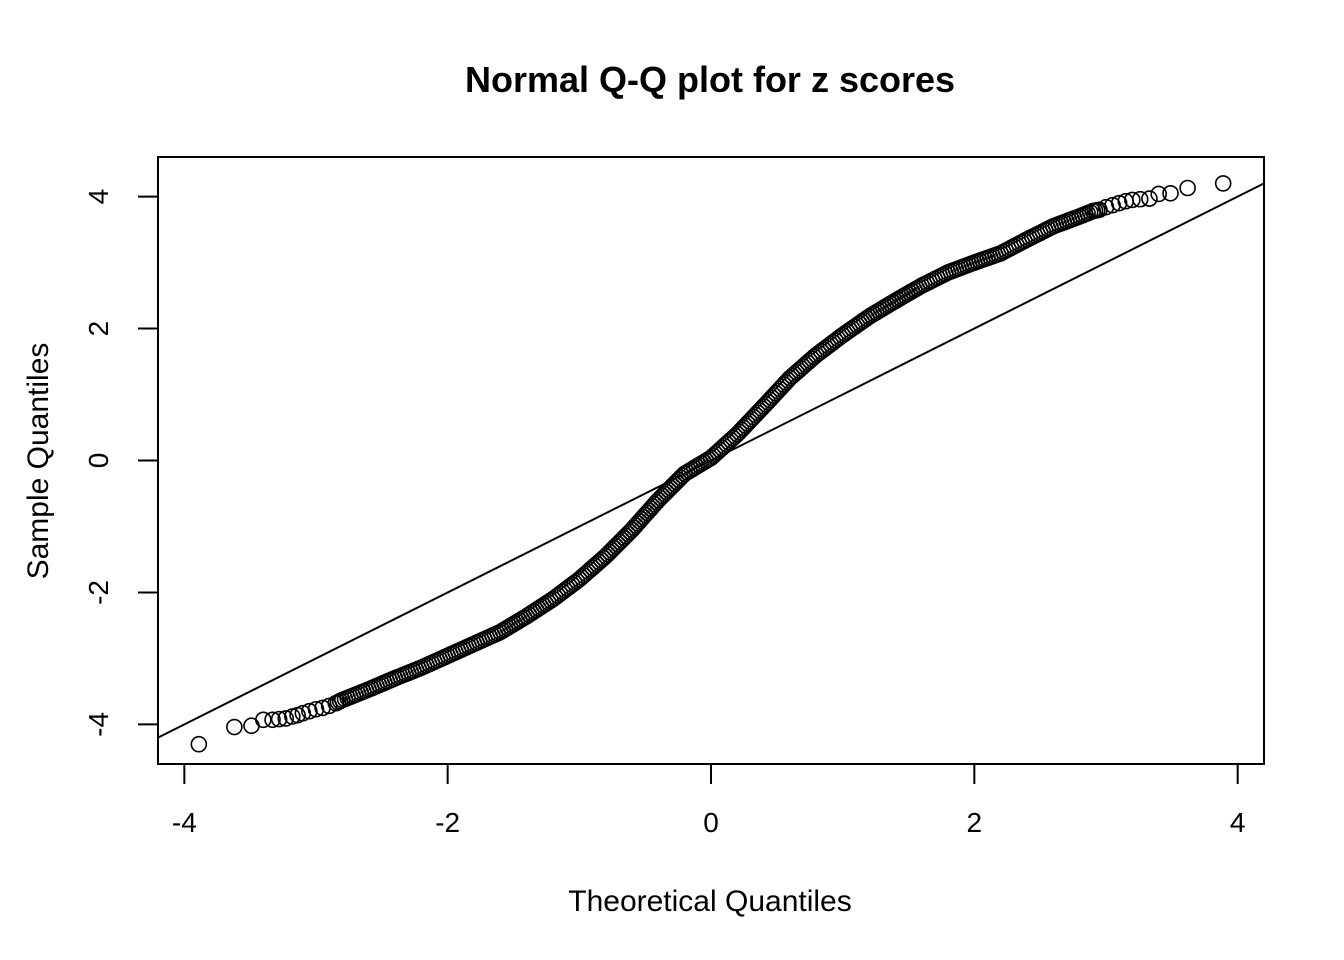 This screenshot has height=960, width=1344. Describe the element at coordinates (98, 197) in the screenshot. I see `y-tick-label: 4` at that location.